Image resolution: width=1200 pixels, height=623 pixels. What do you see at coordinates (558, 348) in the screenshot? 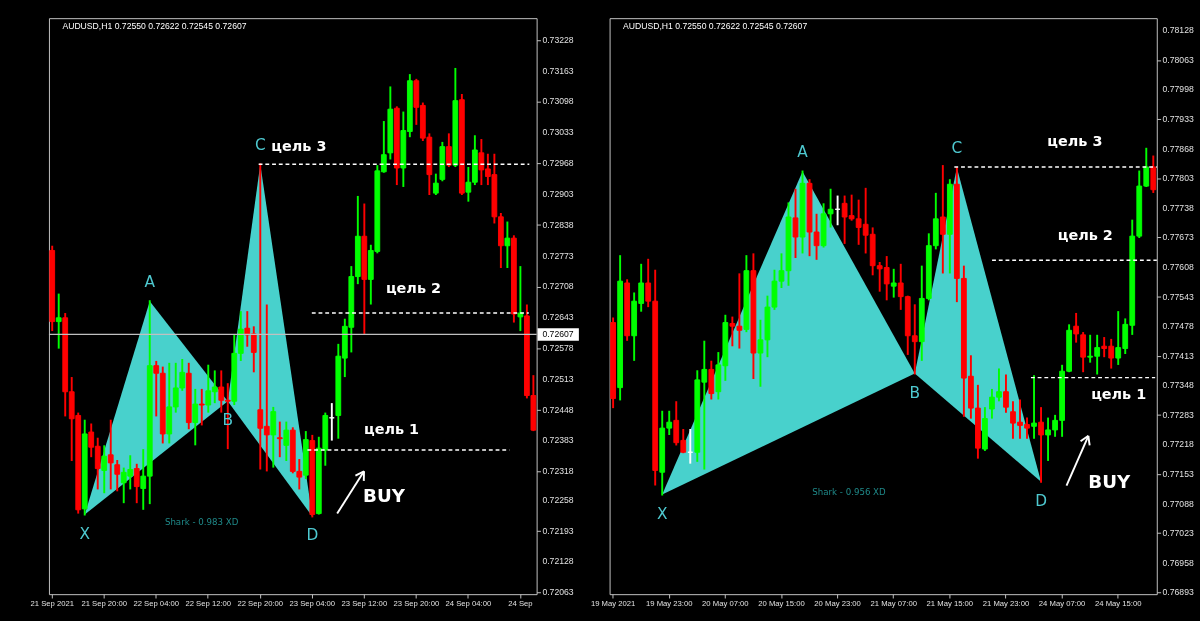
I see `y-tick-label: 0.72578` at bounding box center [558, 348].